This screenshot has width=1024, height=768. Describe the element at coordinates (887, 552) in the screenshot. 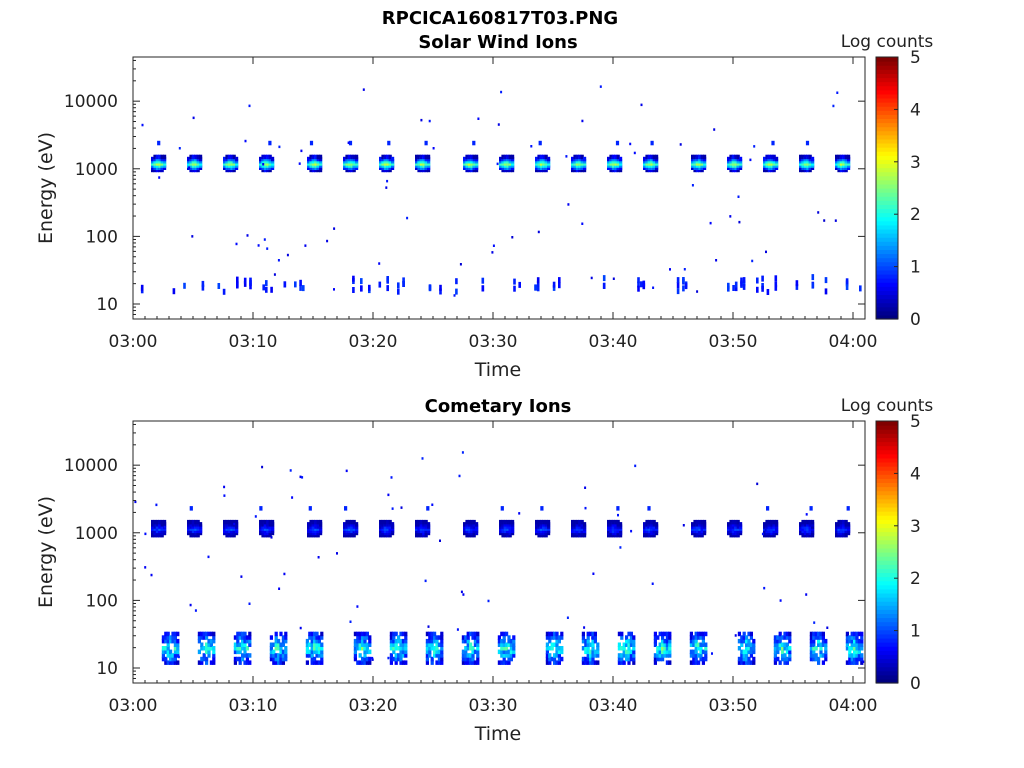

I see `colorbar-frame` at that location.